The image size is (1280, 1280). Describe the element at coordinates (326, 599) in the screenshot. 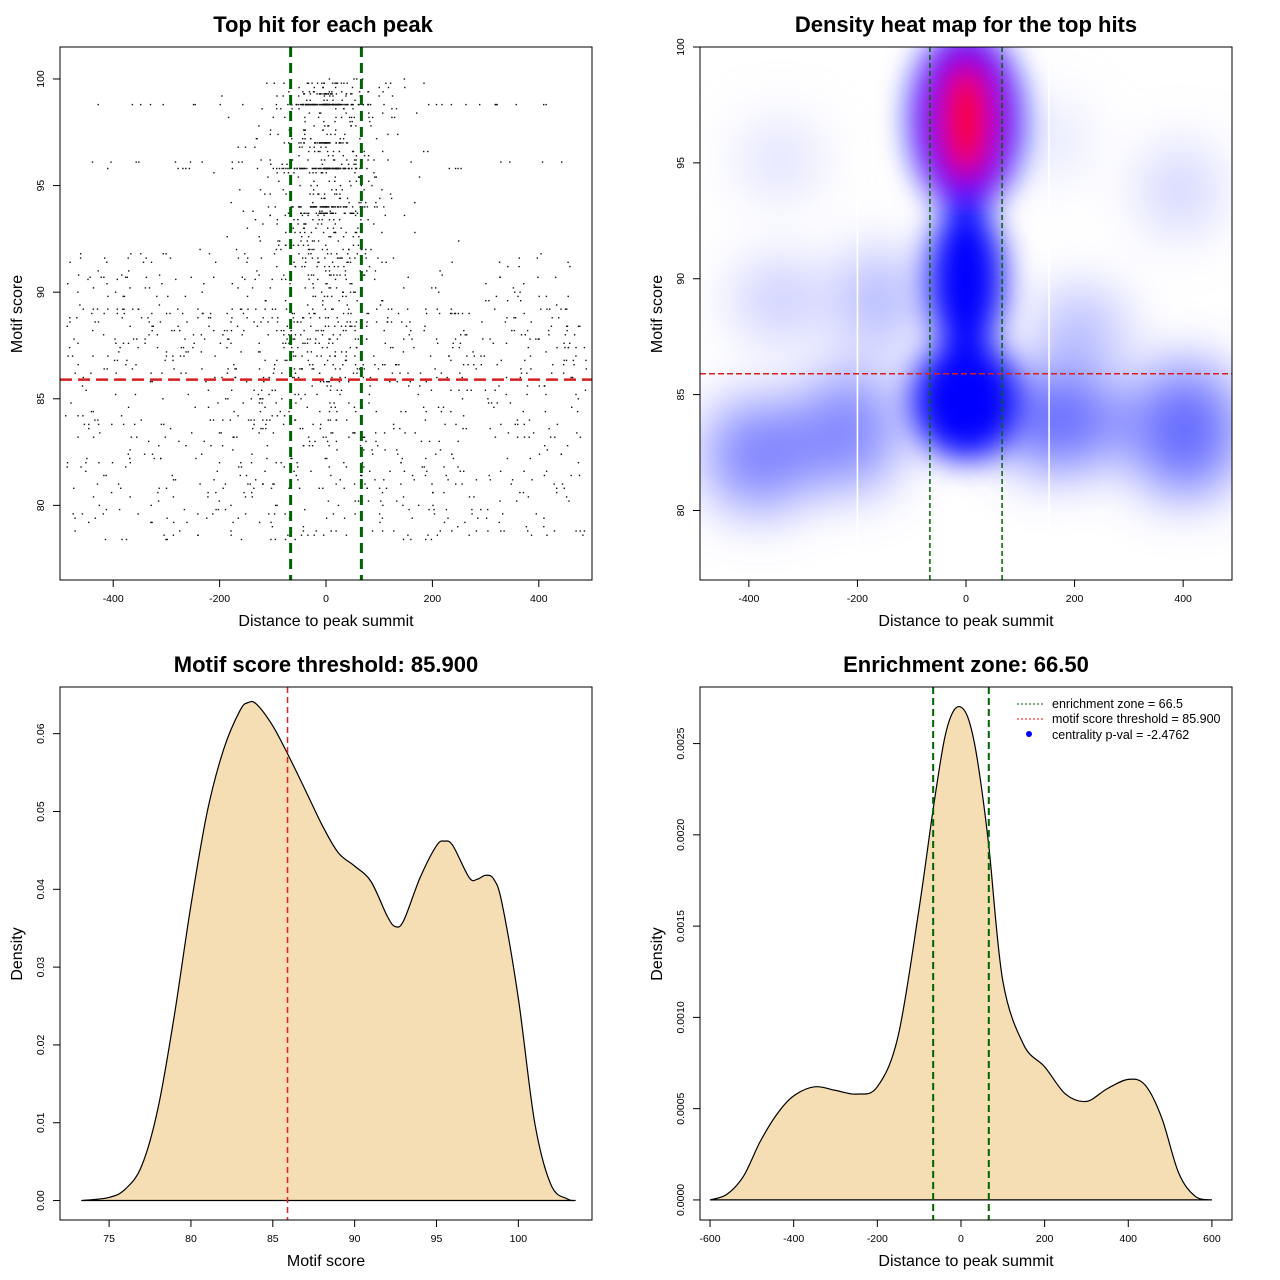

I see `x-tick-label: 0` at that location.